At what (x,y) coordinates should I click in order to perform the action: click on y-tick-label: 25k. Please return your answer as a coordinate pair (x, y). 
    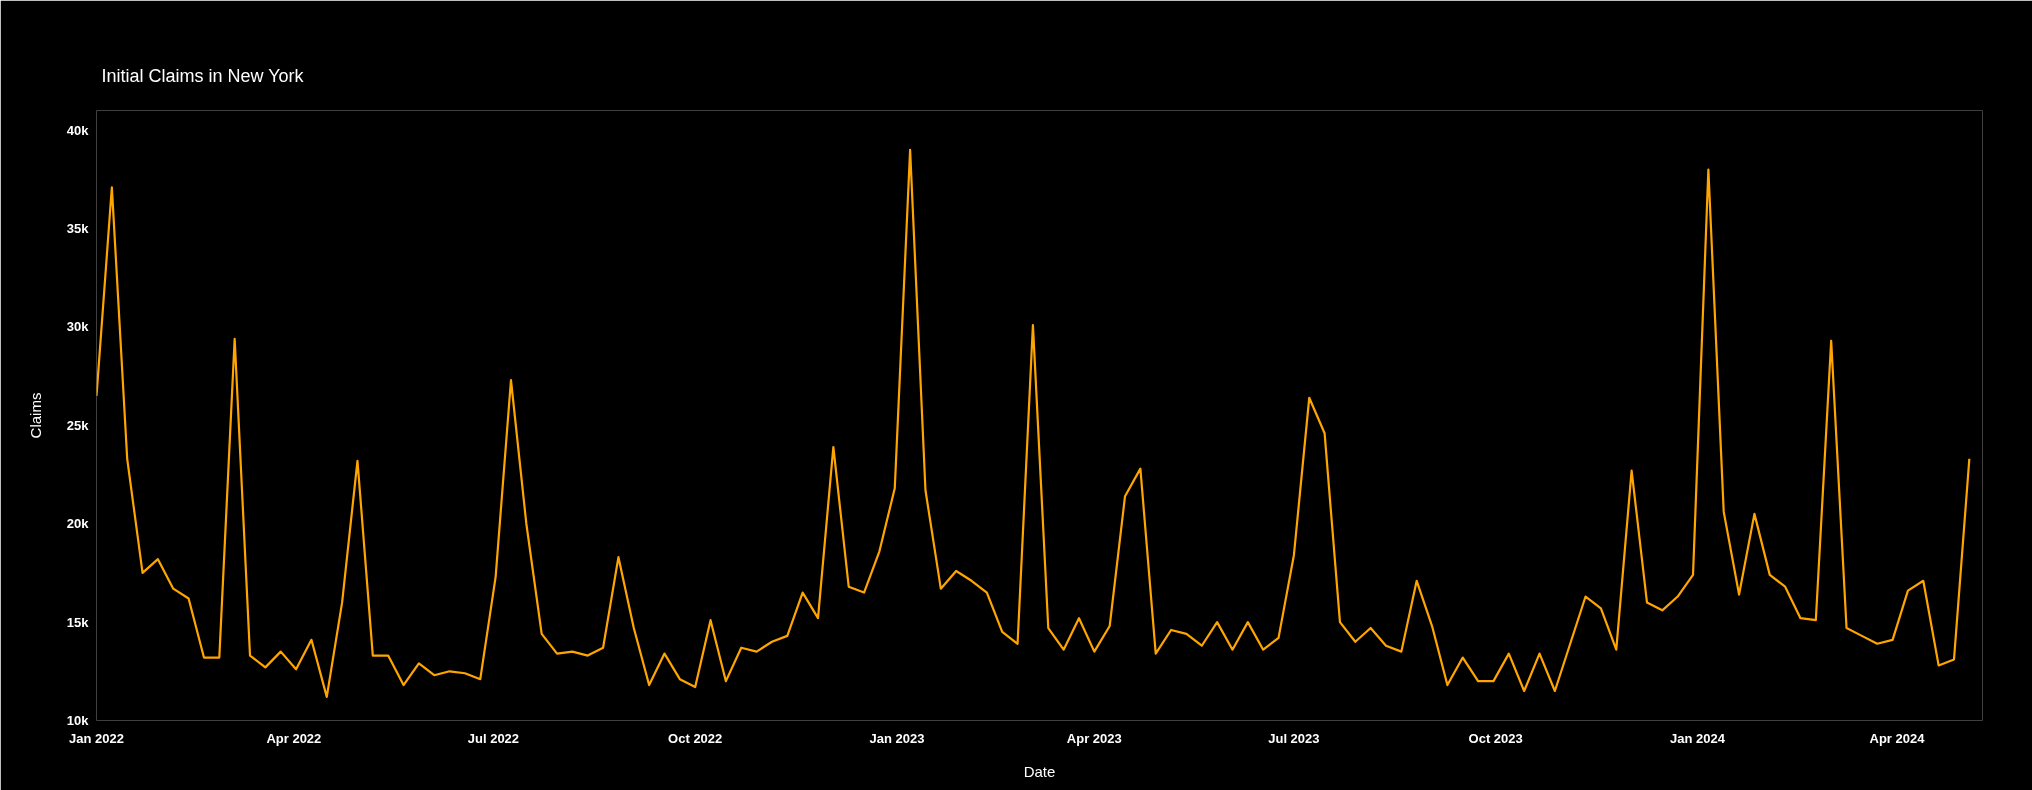
    Looking at the image, I should click on (78, 425).